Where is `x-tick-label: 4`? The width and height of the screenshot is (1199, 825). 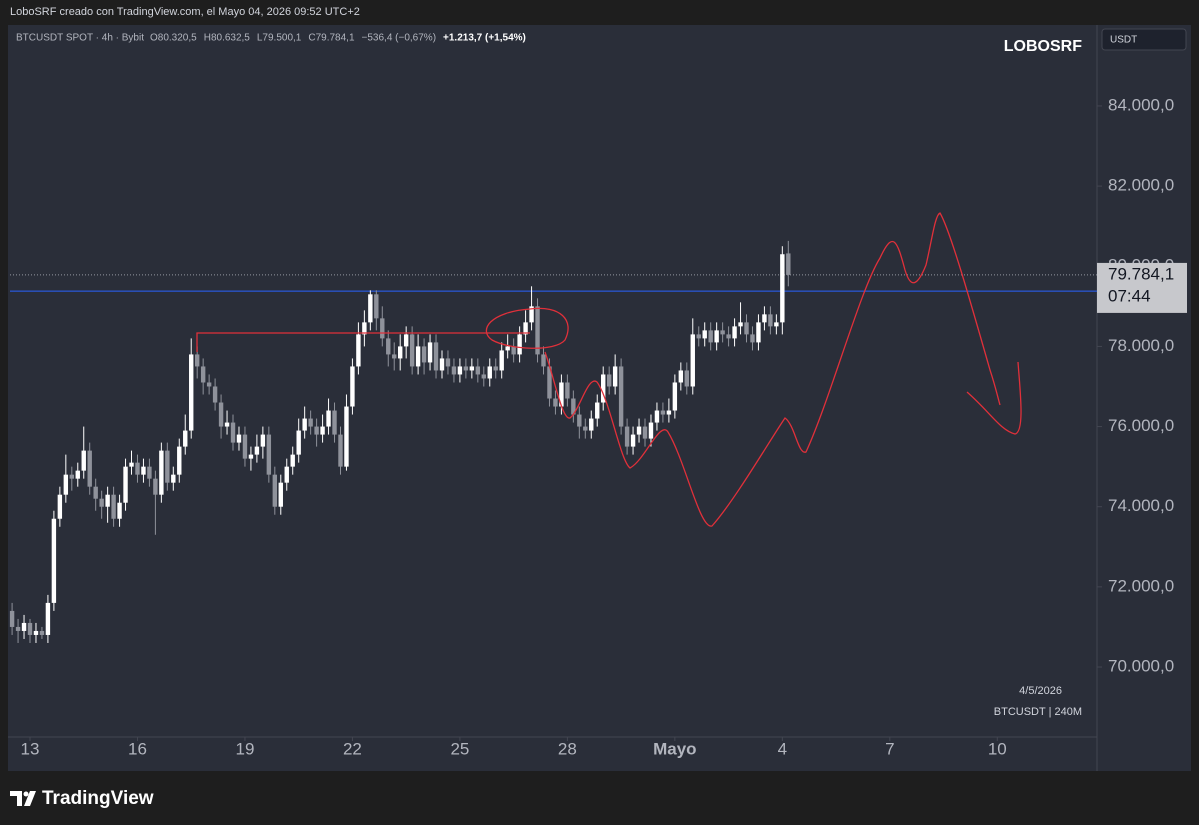
x-tick-label: 4 is located at coordinates (782, 748).